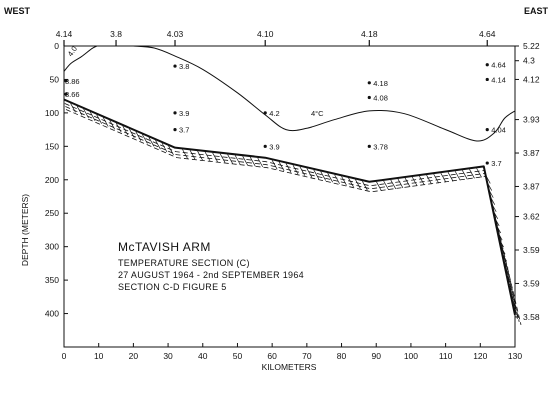  Describe the element at coordinates (342, 356) in the screenshot. I see `x-tick-label: 80` at that location.